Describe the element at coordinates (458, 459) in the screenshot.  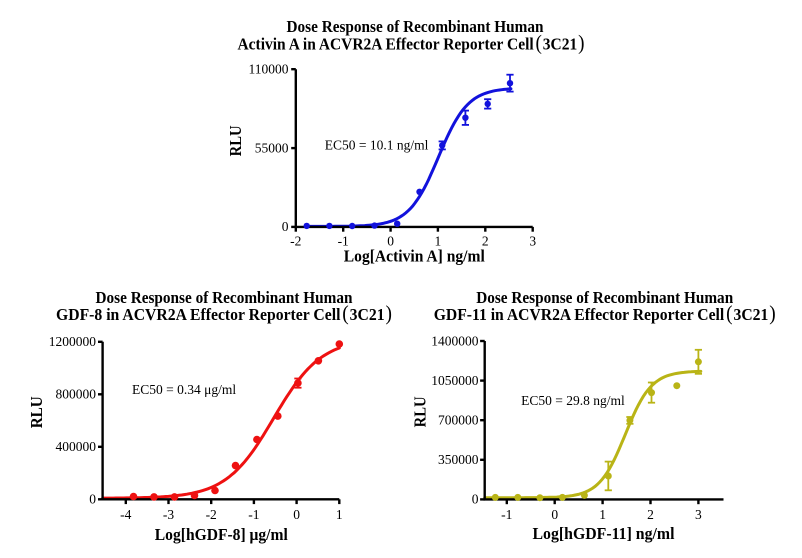
I see `svg-text: 350000` at that location.